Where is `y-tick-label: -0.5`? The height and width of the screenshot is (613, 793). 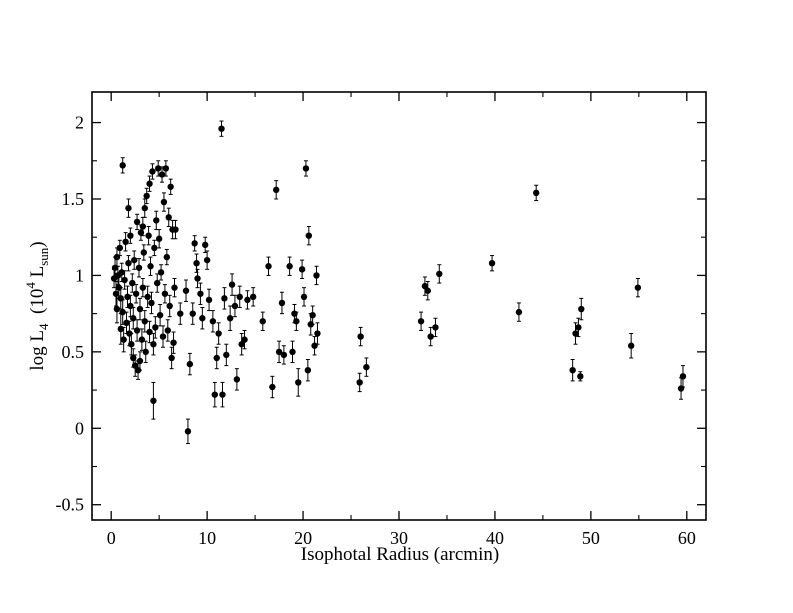 y-tick-label: -0.5 is located at coordinates (70, 505).